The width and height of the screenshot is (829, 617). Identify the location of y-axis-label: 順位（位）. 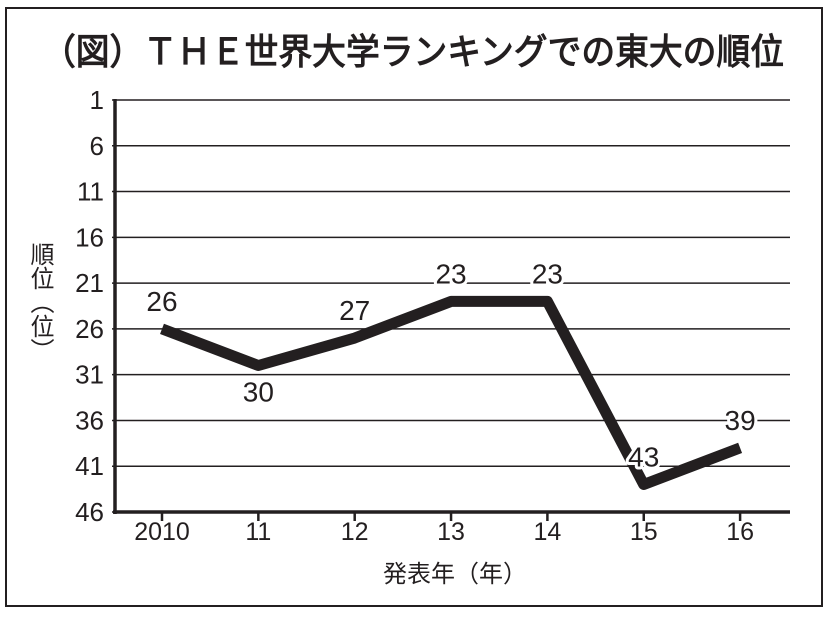
(40, 302).